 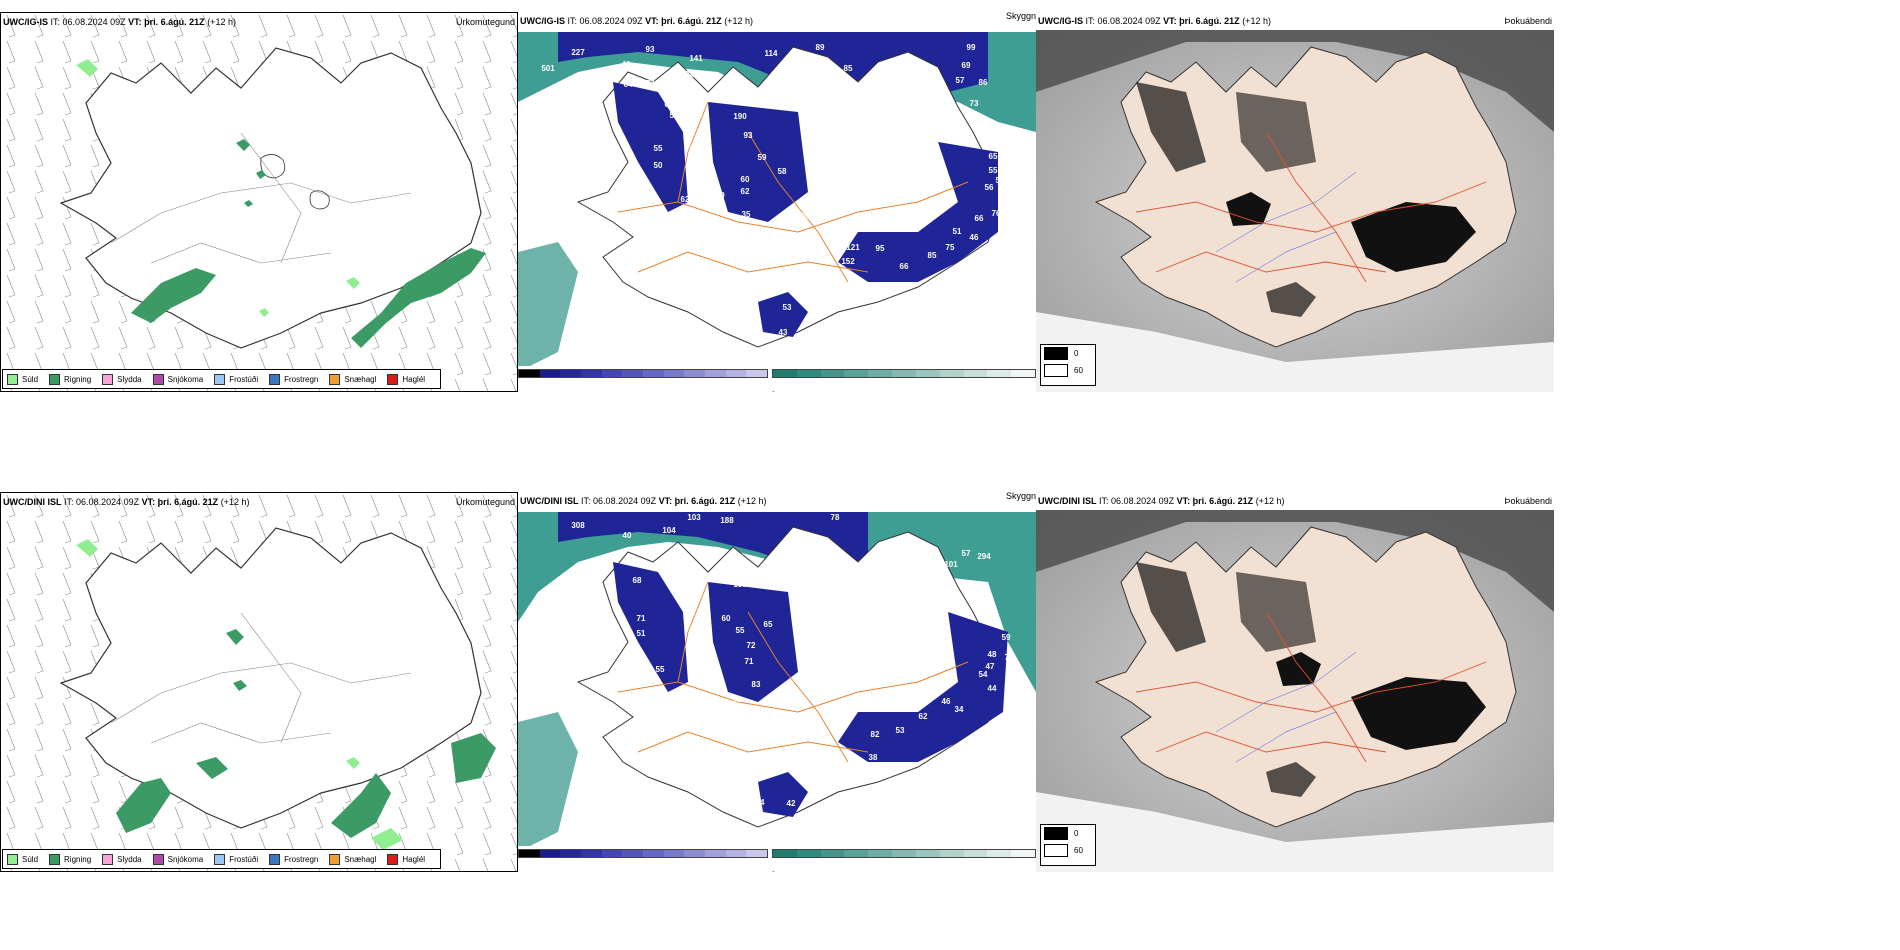 What do you see at coordinates (352, 379) in the screenshot?
I see `legend-item: Snæhagl` at bounding box center [352, 379].